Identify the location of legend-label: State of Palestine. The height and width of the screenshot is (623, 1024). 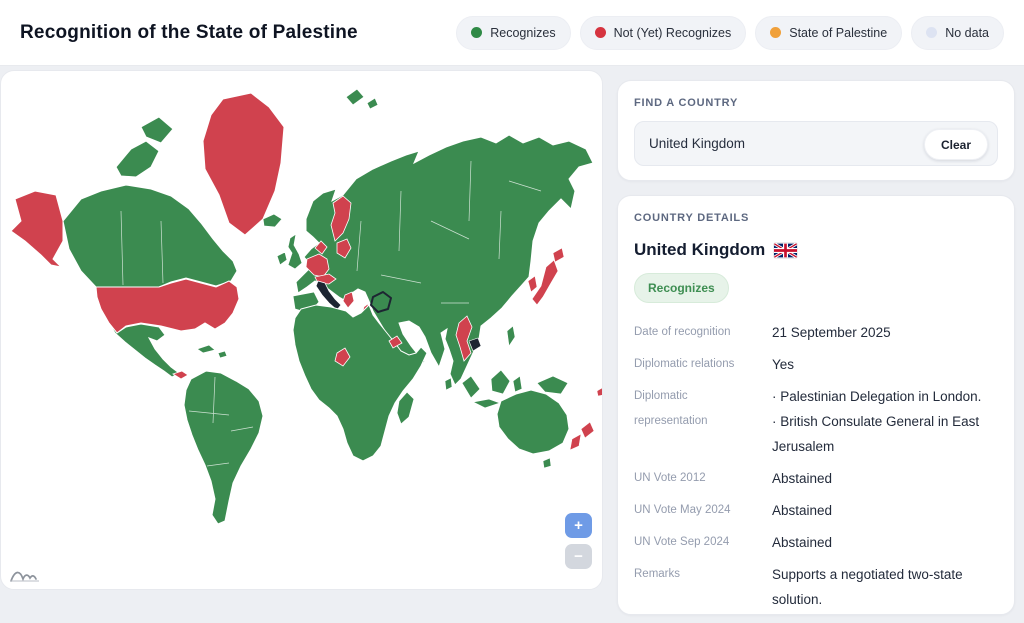
(838, 32).